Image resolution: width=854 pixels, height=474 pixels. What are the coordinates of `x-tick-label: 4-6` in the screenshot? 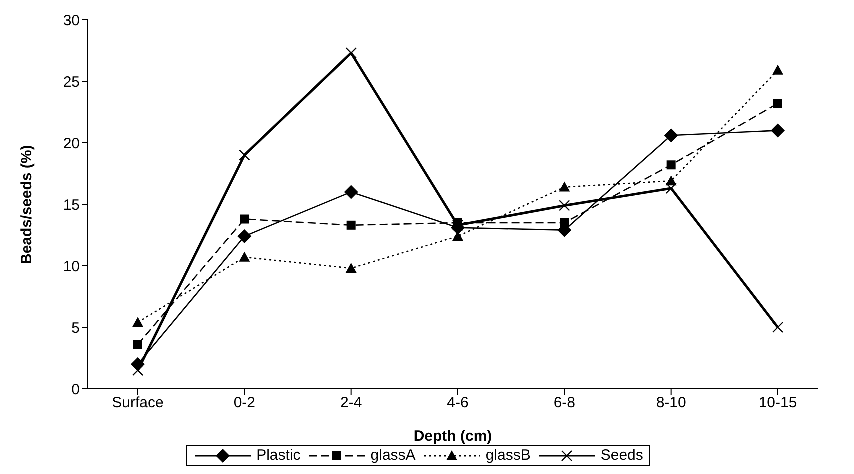 It's located at (458, 403).